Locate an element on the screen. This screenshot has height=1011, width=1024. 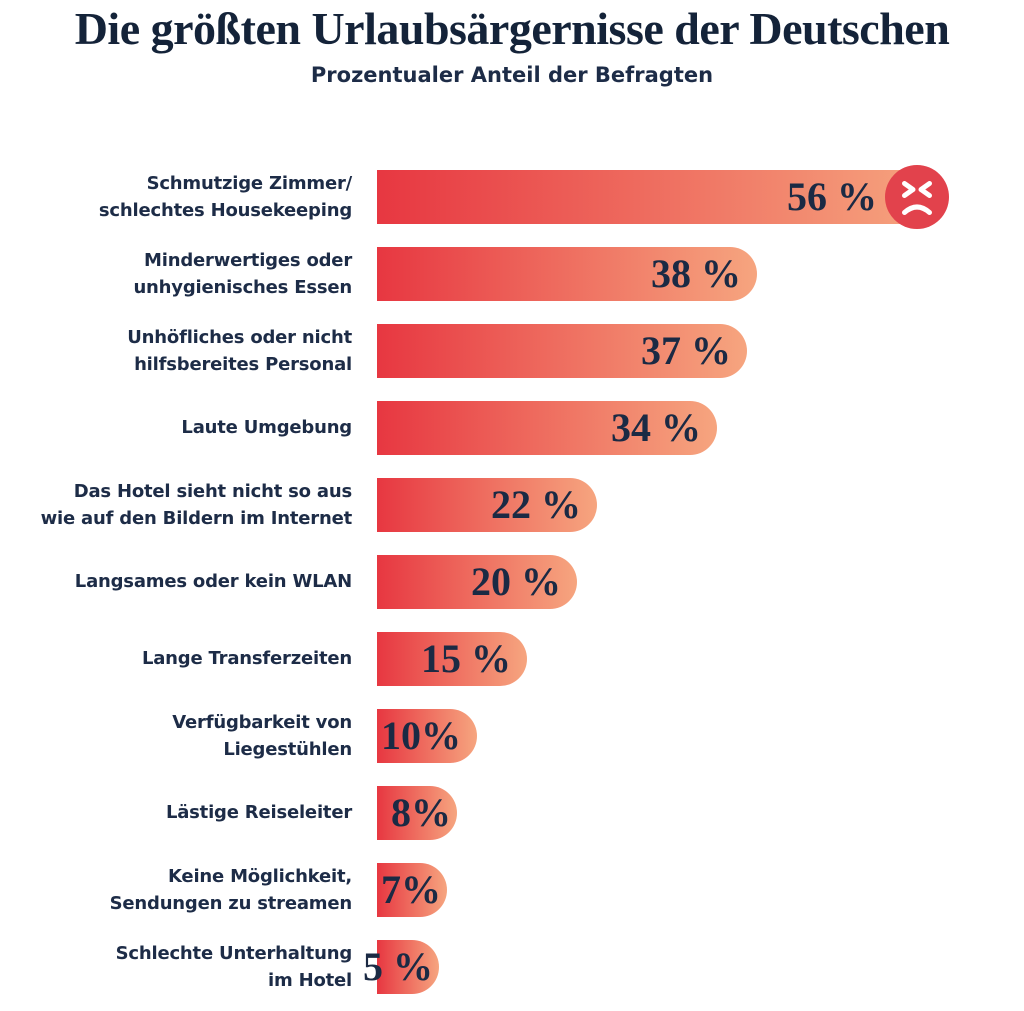
bar-track: 38 % is located at coordinates (700, 273).